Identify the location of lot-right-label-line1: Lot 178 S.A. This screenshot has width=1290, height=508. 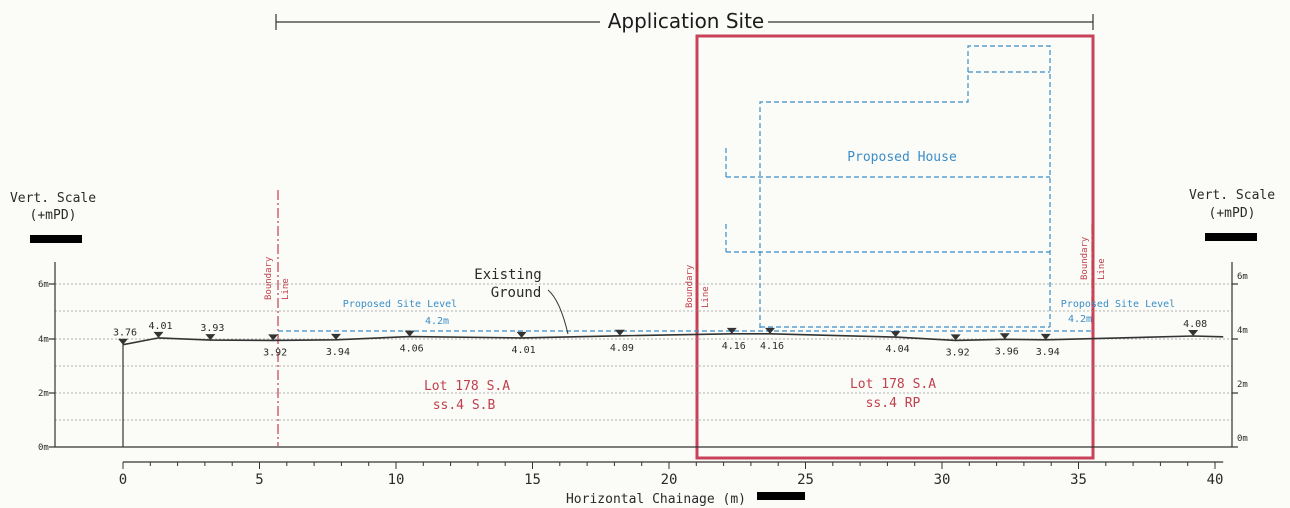
(893, 384).